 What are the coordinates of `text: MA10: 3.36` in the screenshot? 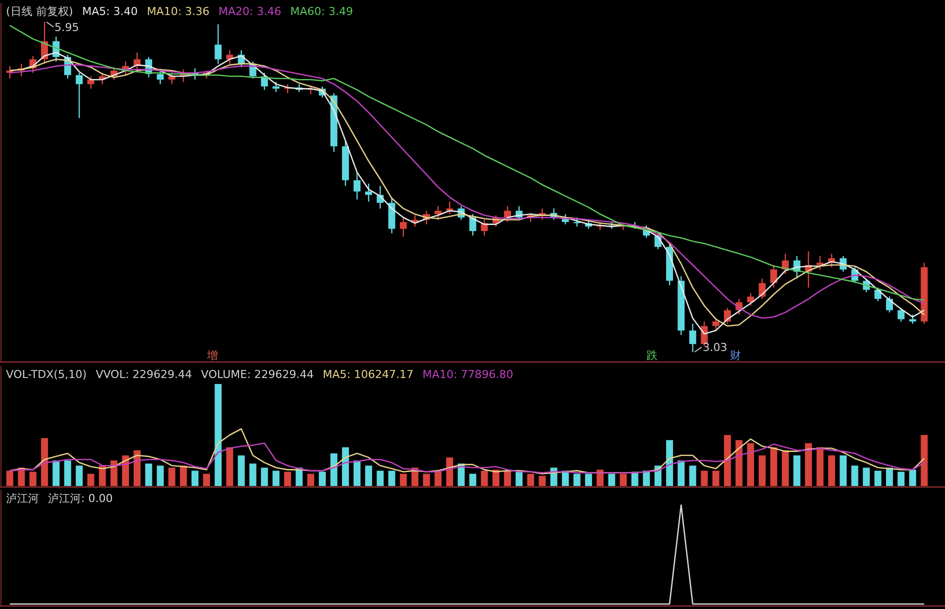 It's located at (178, 11).